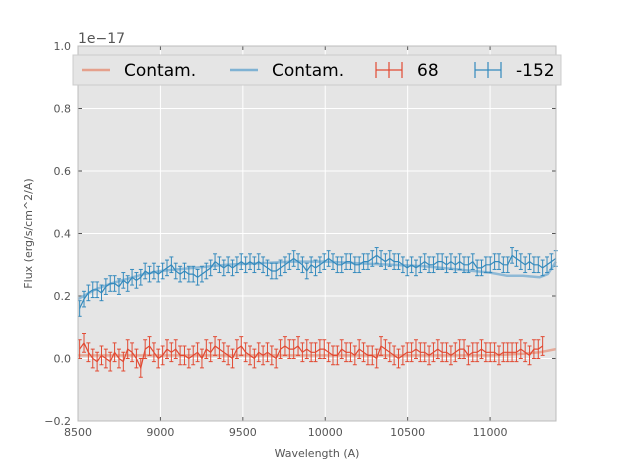  What do you see at coordinates (490, 432) in the screenshot?
I see `x-tick-label: 11000` at bounding box center [490, 432].